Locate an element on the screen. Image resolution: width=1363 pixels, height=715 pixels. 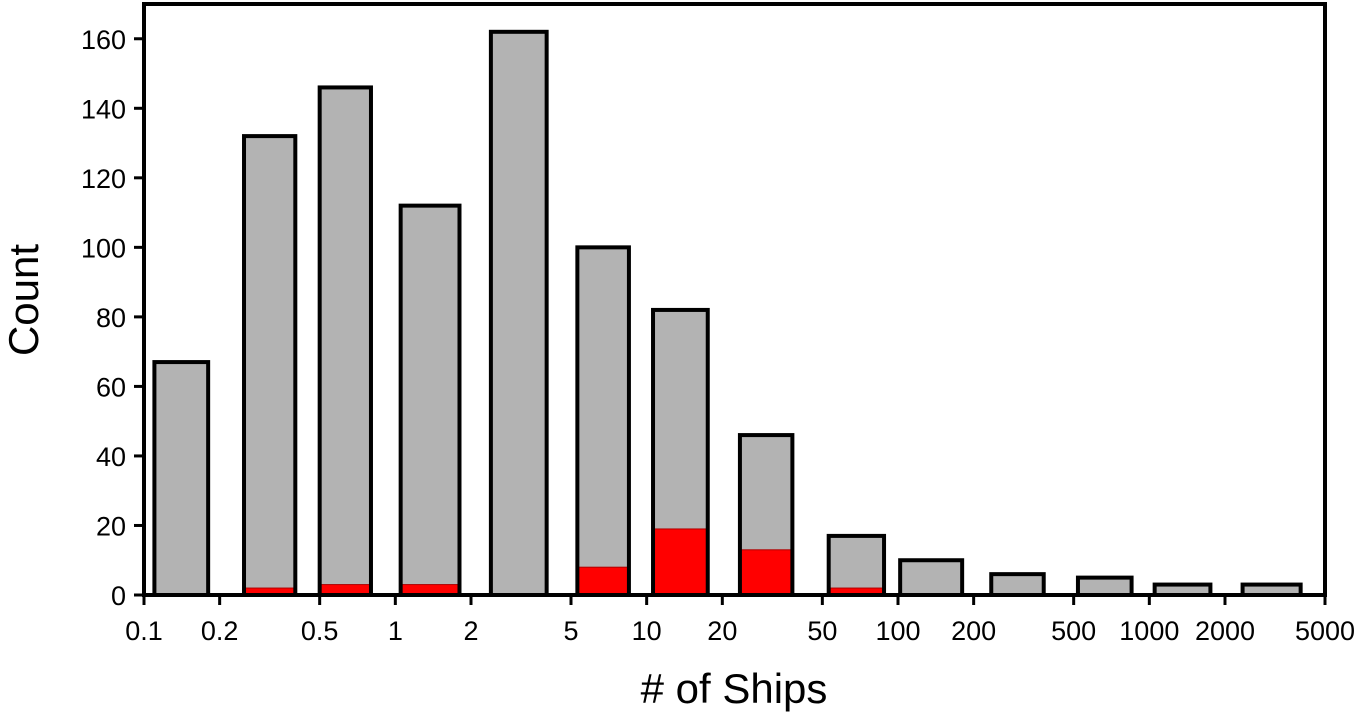
y-axis: 0 20 40 60 80 100 120 140 160 is located at coordinates (112, 318).